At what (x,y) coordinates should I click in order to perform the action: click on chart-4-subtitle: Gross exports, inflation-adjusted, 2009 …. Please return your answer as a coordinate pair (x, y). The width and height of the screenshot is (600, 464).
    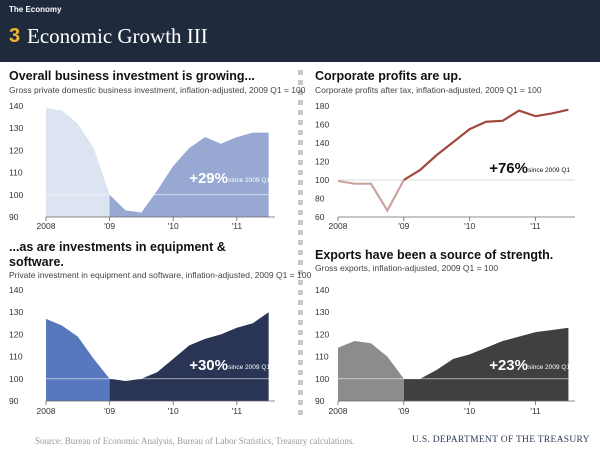
    Looking at the image, I should click on (407, 268).